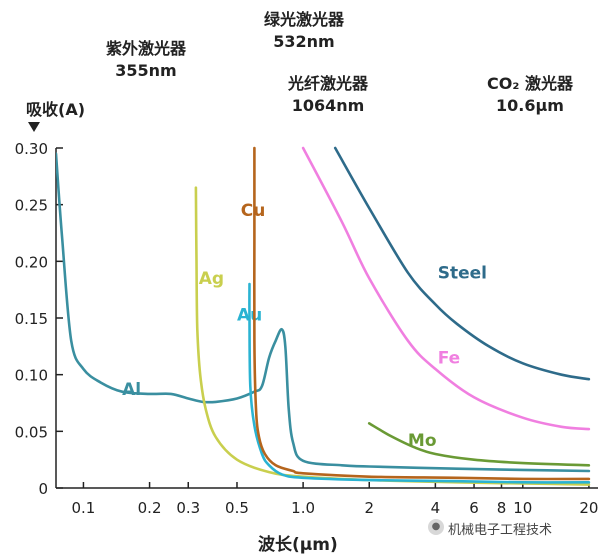 This screenshot has width=614, height=555. Describe the element at coordinates (131, 390) in the screenshot. I see `series-label-al: Al` at that location.